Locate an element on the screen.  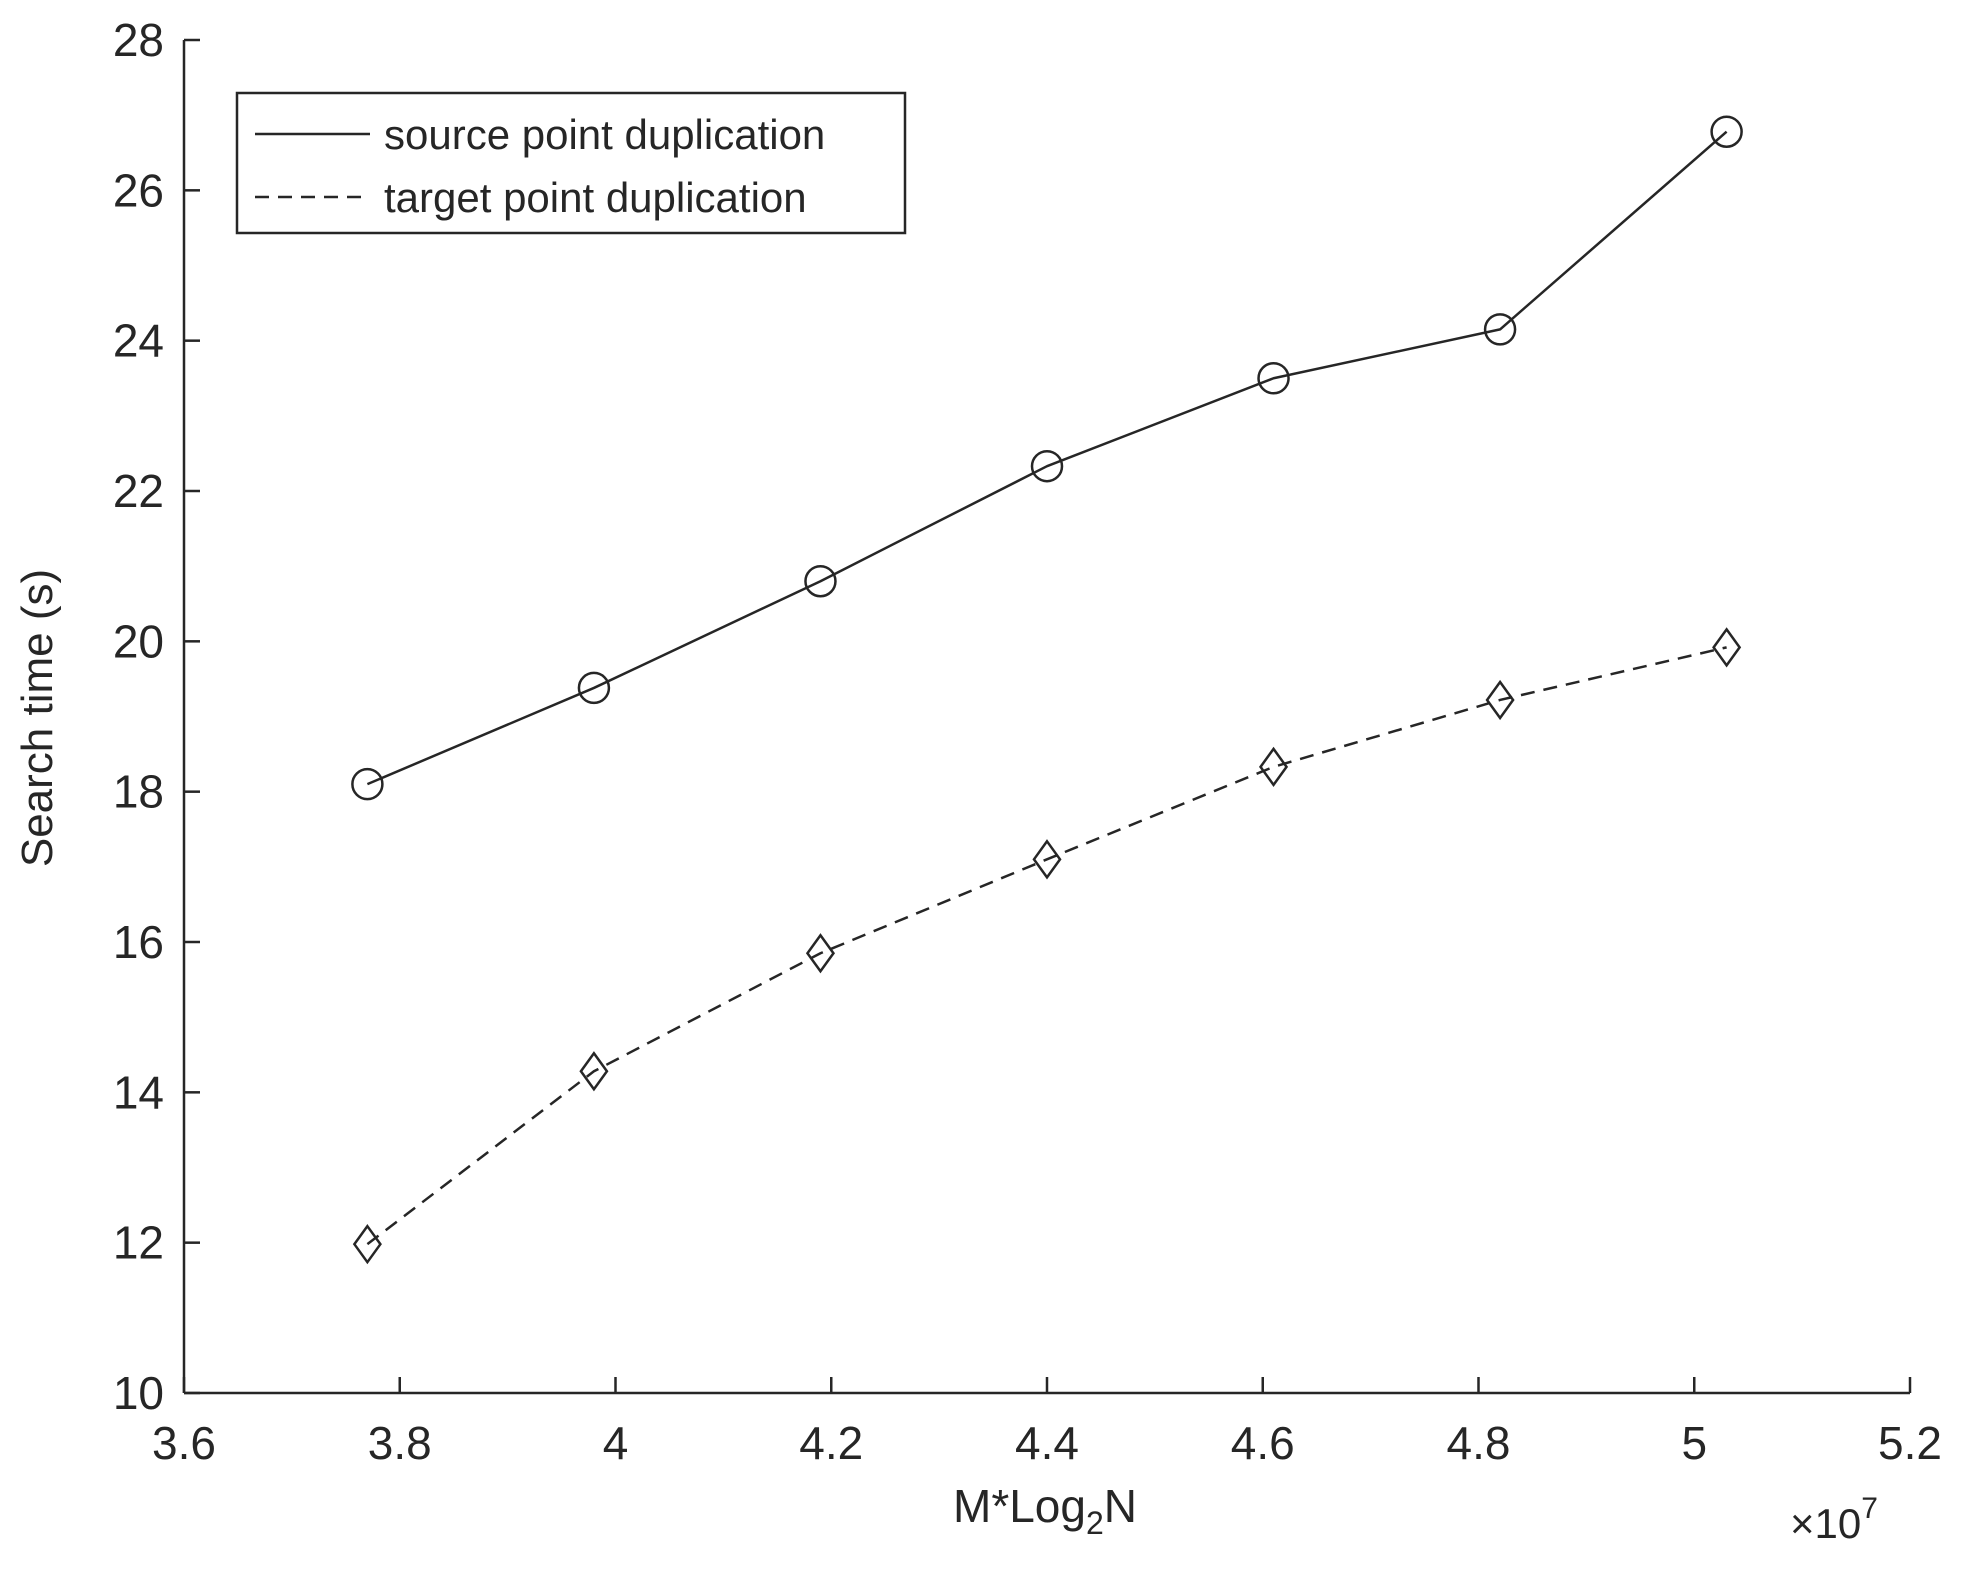
x-ticks: 3.6 3.8 4 4.2 4.4 4.6 4.8 5 5.2 is located at coordinates (1047, 1423).